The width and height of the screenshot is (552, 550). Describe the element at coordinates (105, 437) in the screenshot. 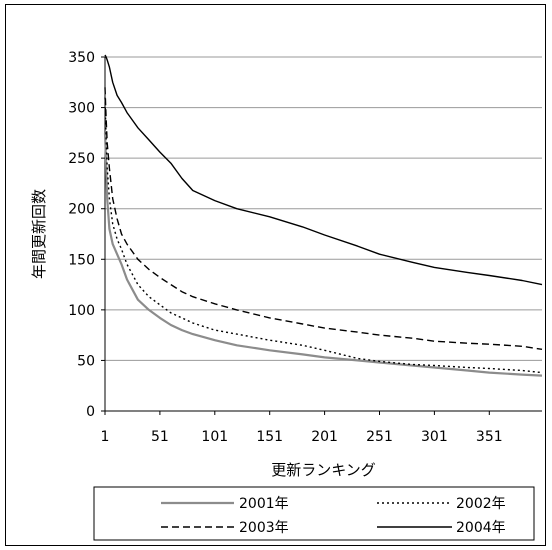

I see `x-tick-label-1: 1` at that location.